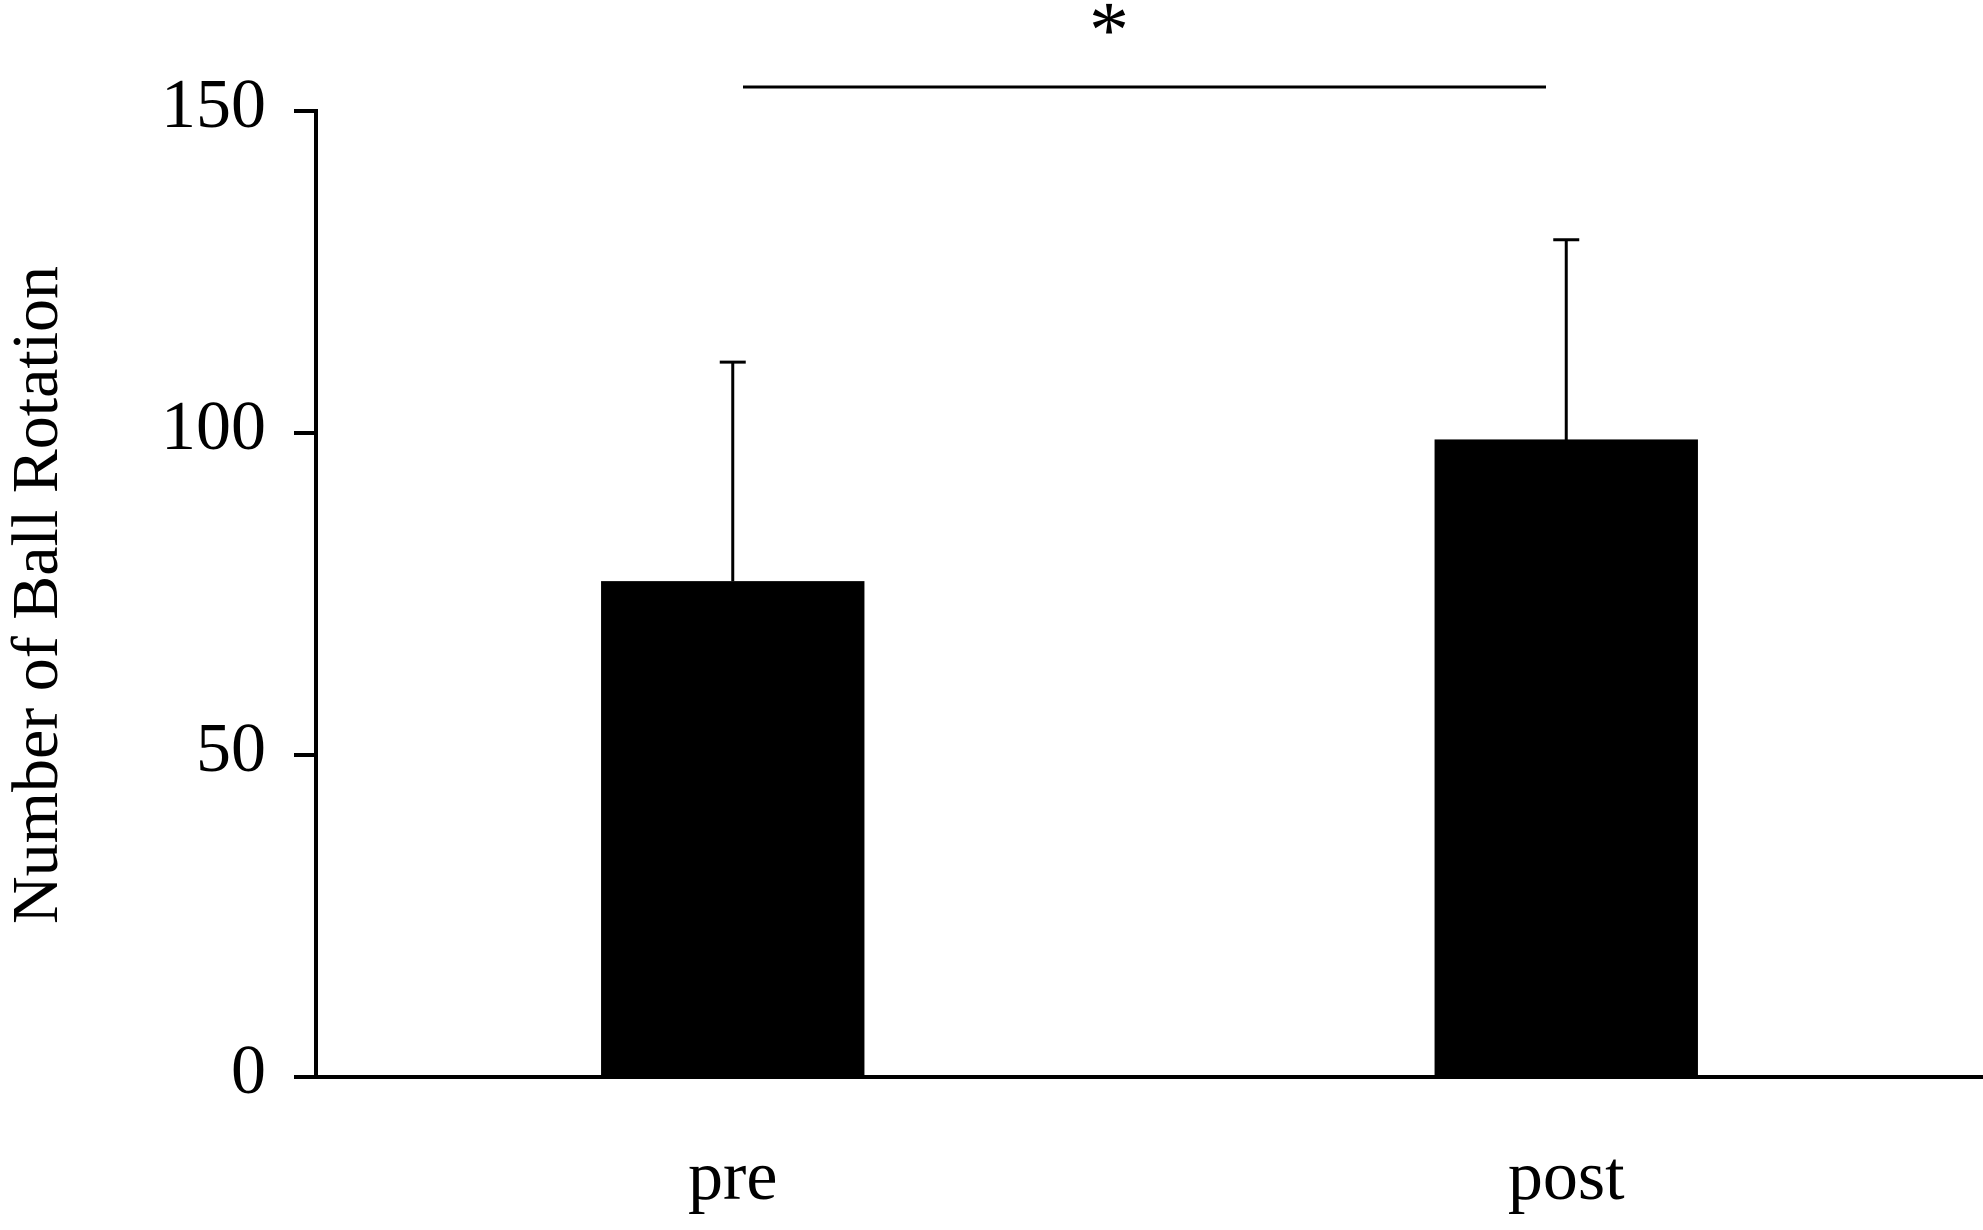 The image size is (1983, 1230). Describe the element at coordinates (732, 1176) in the screenshot. I see `x-tick-label: pre` at that location.